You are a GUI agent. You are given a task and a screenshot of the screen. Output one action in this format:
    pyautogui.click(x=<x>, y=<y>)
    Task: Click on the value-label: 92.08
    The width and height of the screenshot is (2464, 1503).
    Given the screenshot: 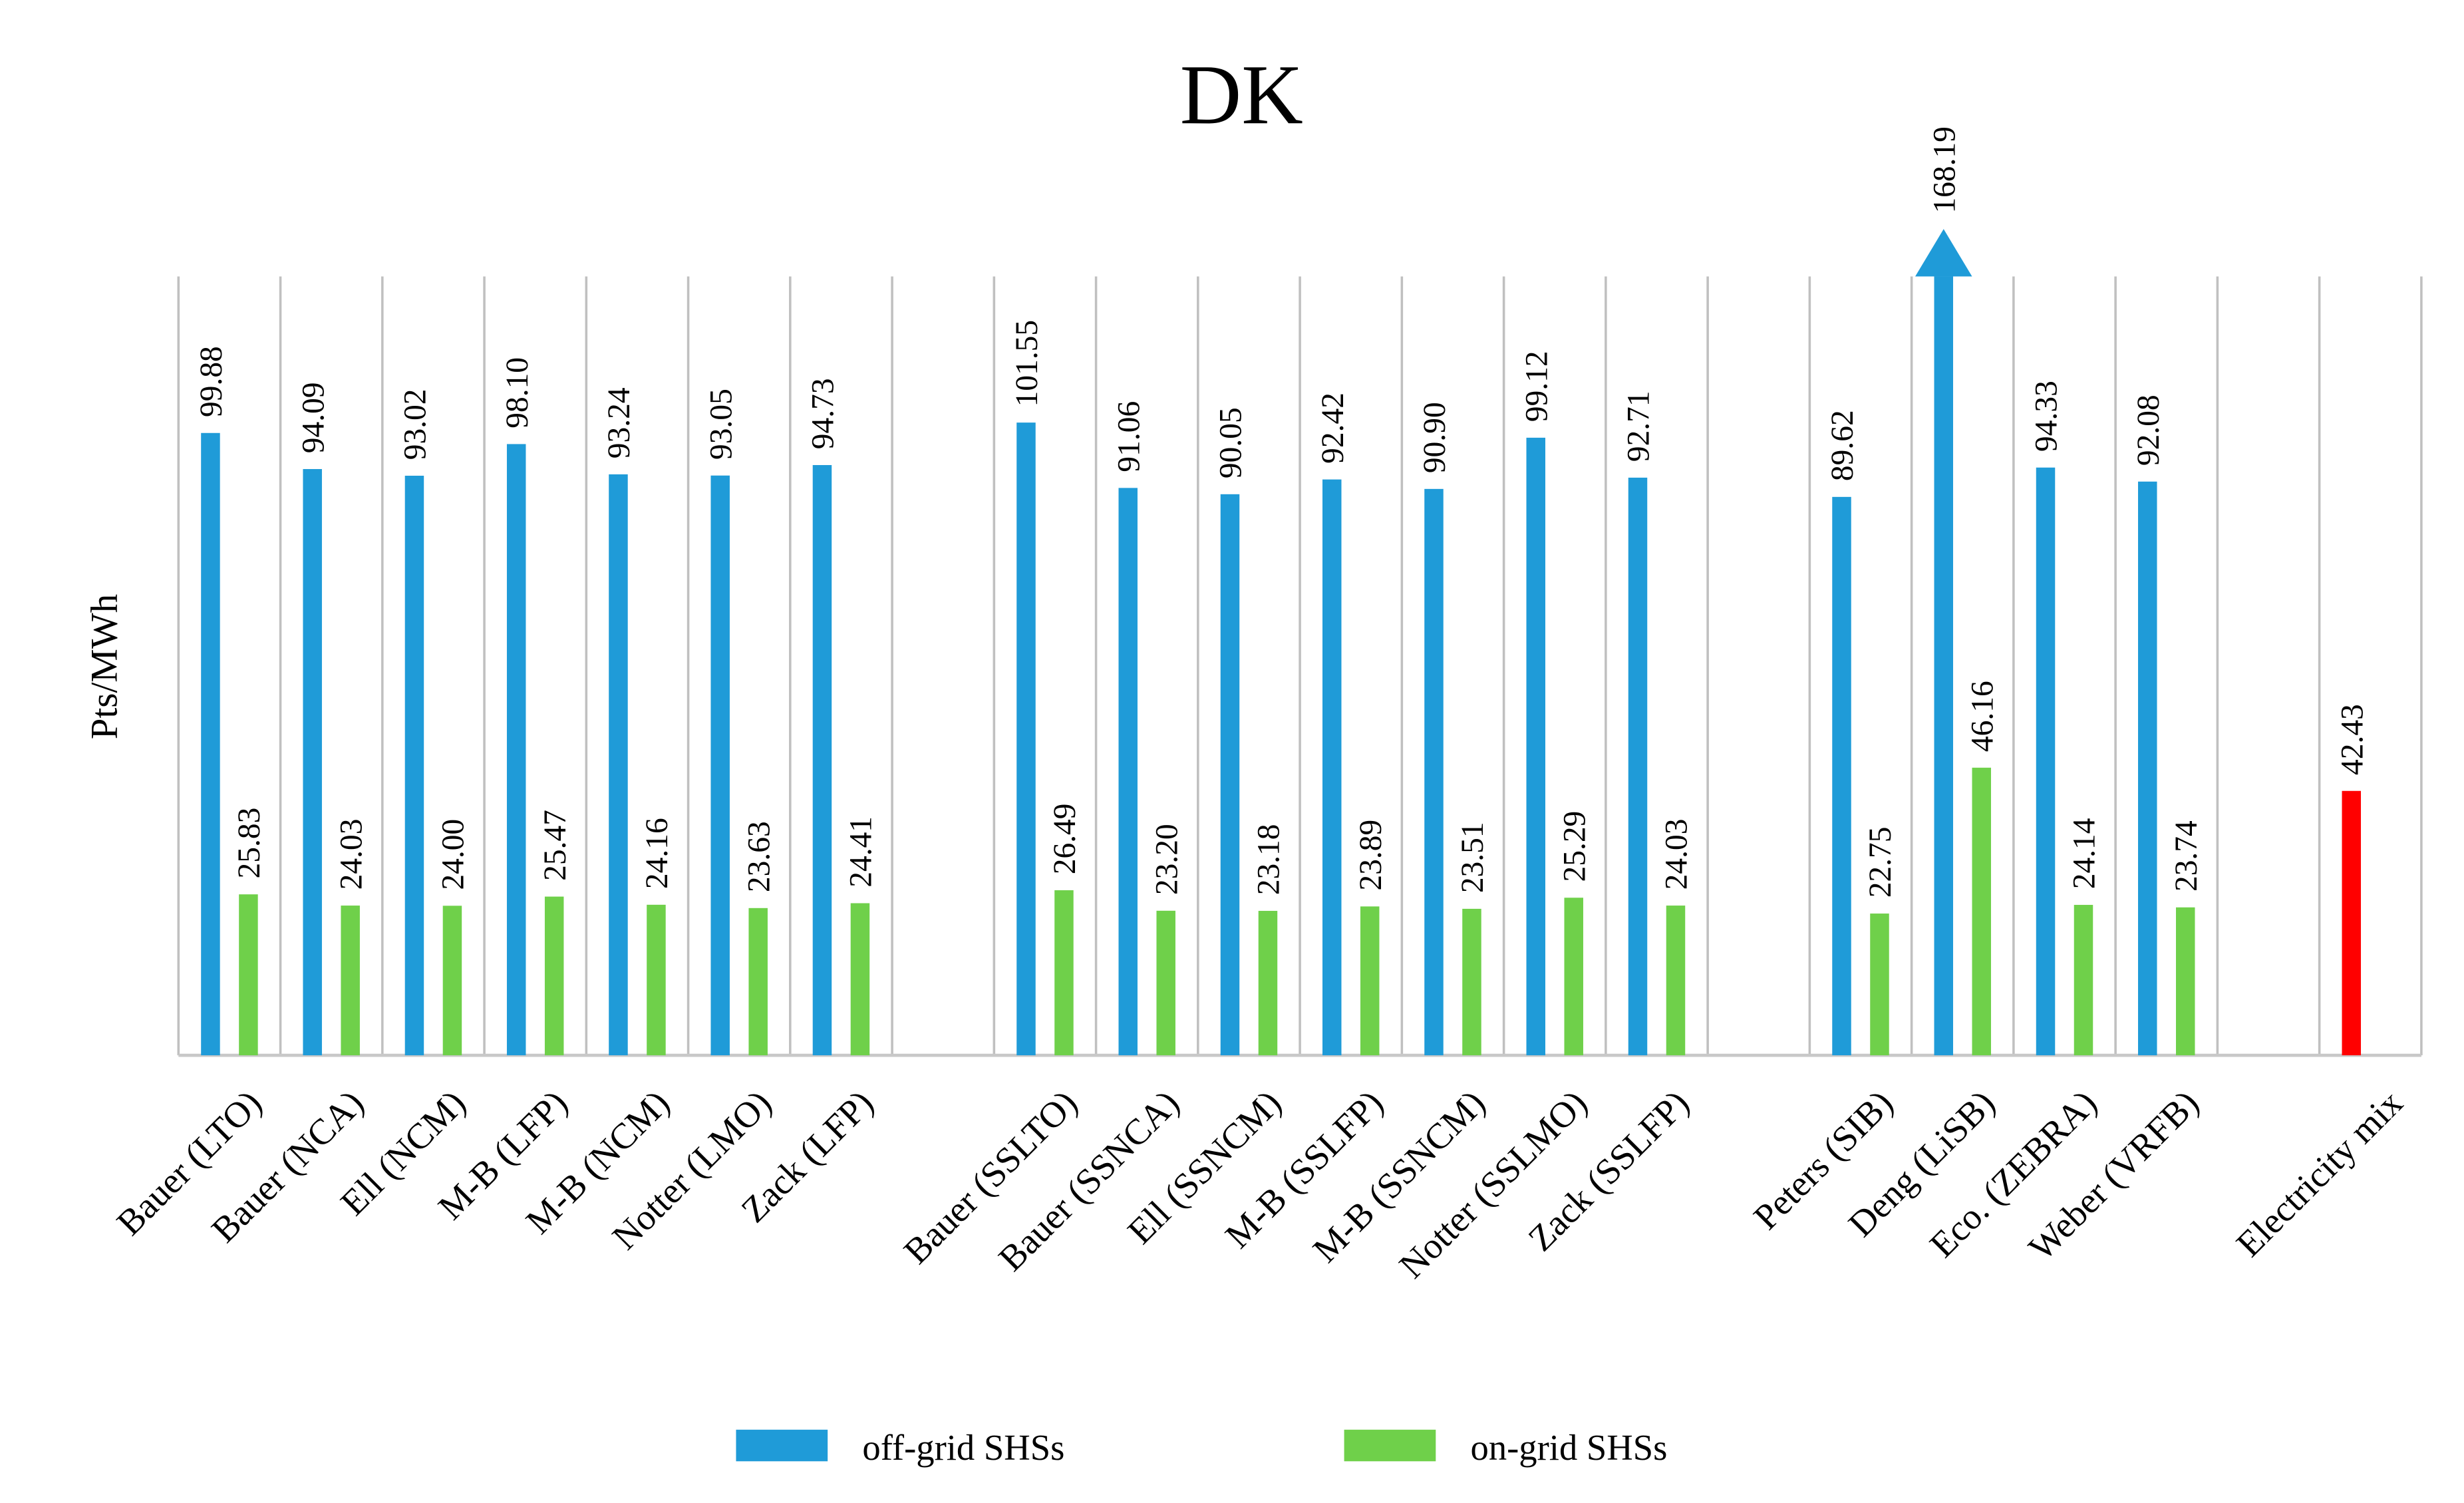 What is the action you would take?
    pyautogui.click(x=2148, y=430)
    